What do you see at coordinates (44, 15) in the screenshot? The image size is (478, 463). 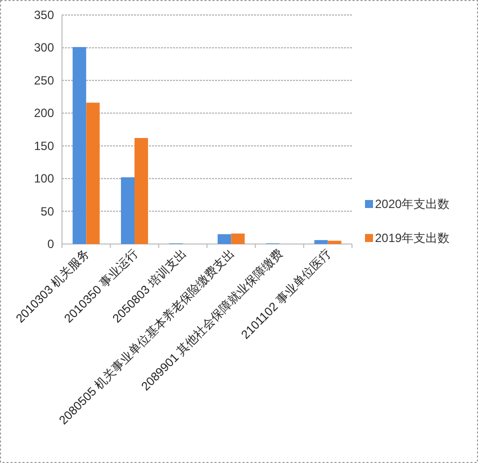 I see `y-tick-label: 350` at bounding box center [44, 15].